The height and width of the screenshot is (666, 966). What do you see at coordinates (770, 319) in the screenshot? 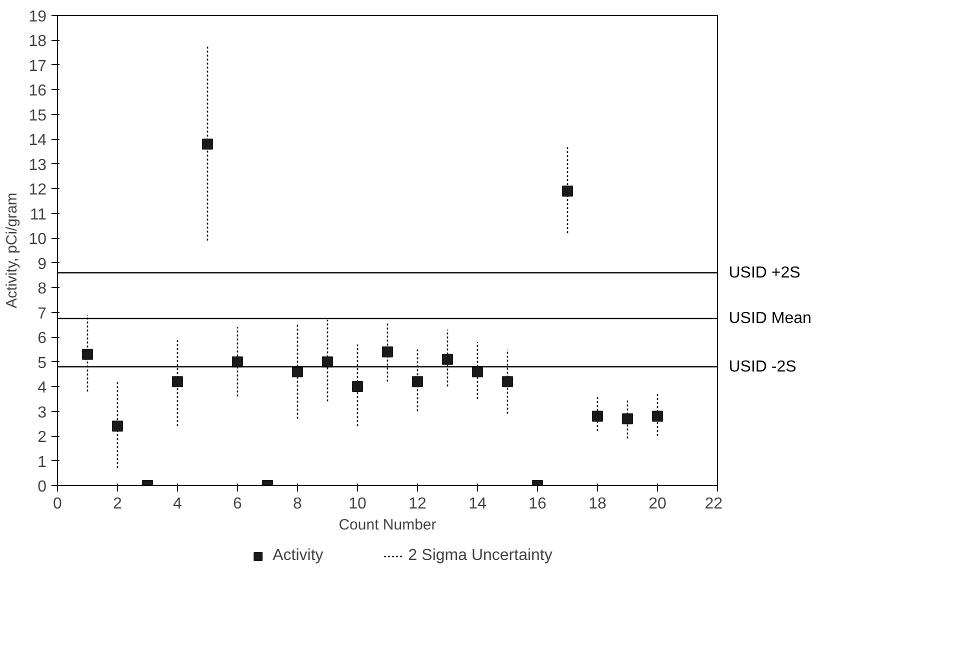
I see `ref-line-label: USID Mean` at bounding box center [770, 319].